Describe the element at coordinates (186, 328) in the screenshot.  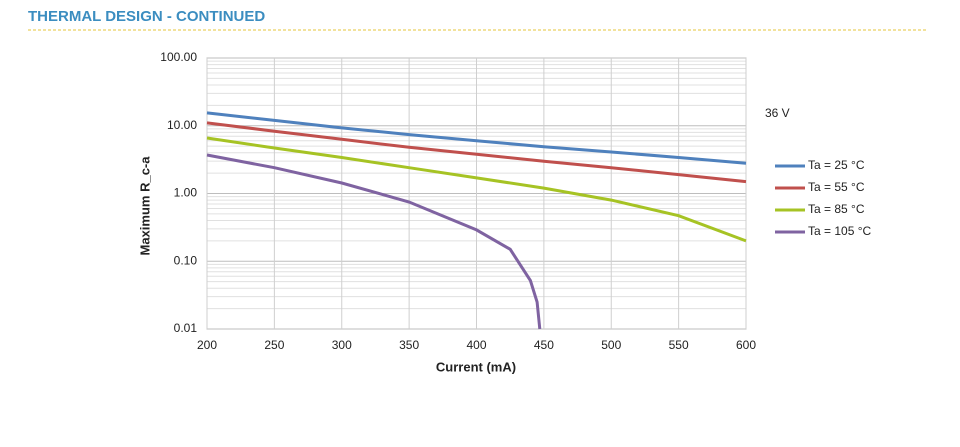
I see `y-tick-label: 0.01` at that location.